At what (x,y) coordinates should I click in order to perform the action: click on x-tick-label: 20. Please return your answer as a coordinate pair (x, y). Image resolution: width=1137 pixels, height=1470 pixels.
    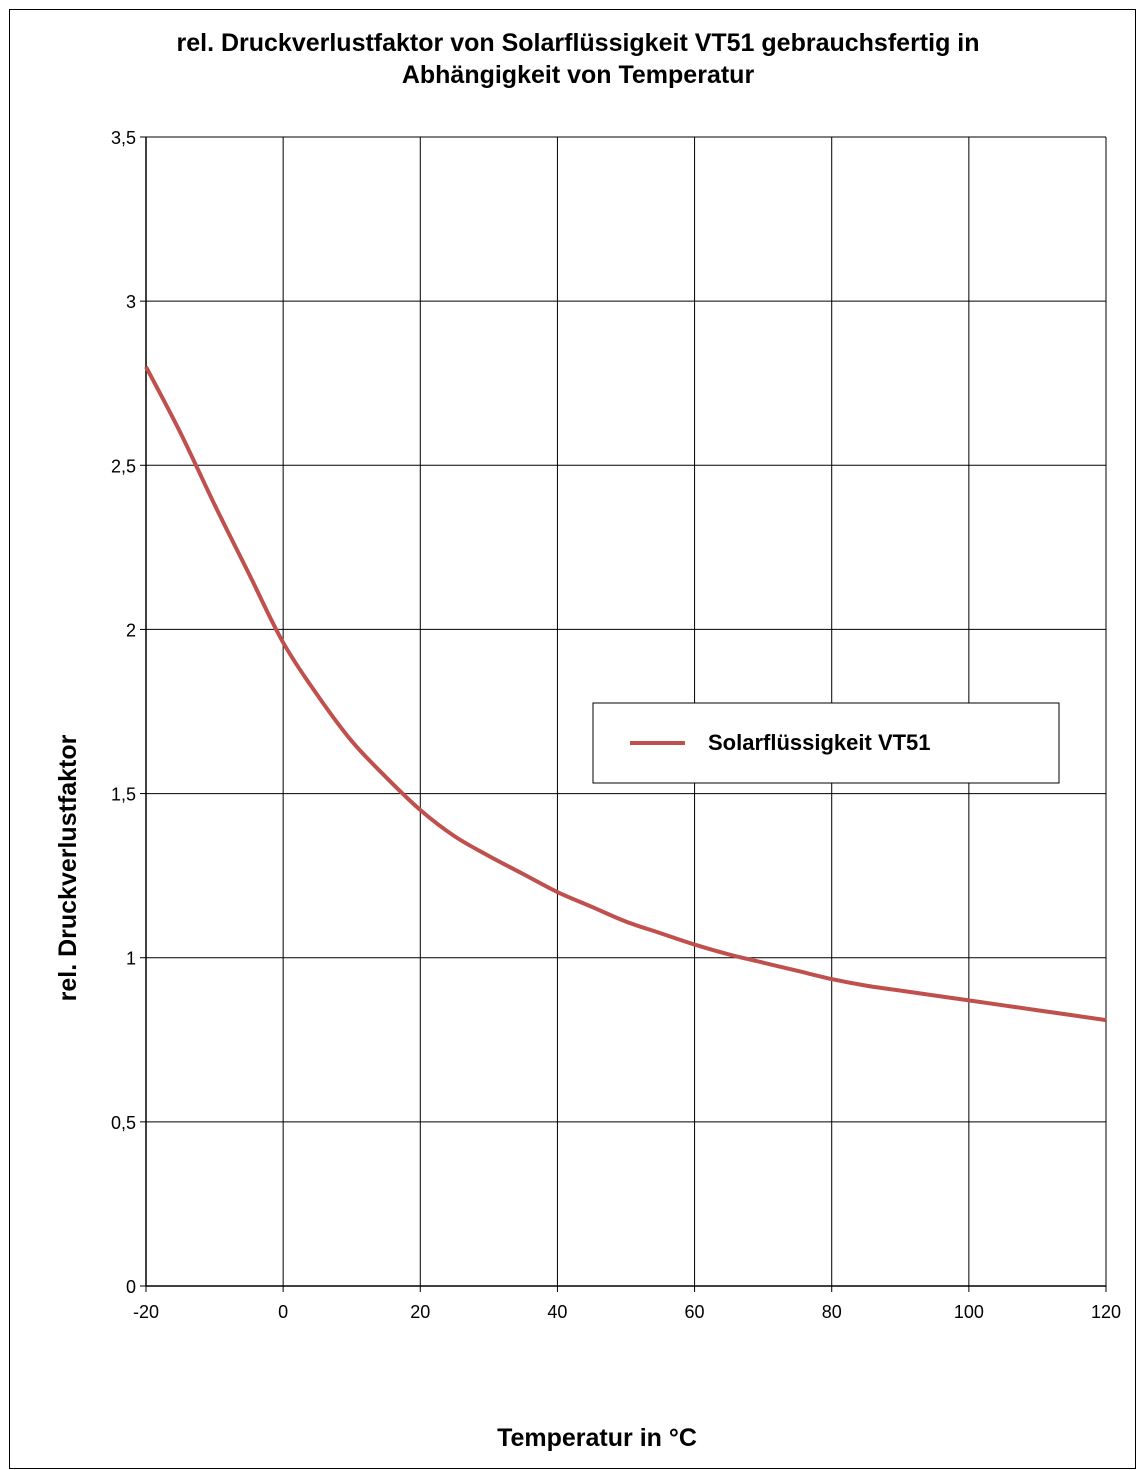
    Looking at the image, I should click on (420, 1312).